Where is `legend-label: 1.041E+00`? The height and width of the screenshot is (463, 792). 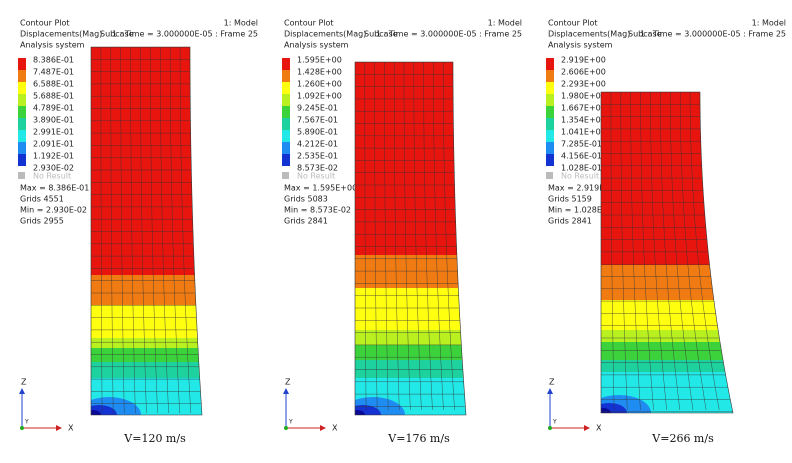 legend-label: 1.041E+00 is located at coordinates (583, 132).